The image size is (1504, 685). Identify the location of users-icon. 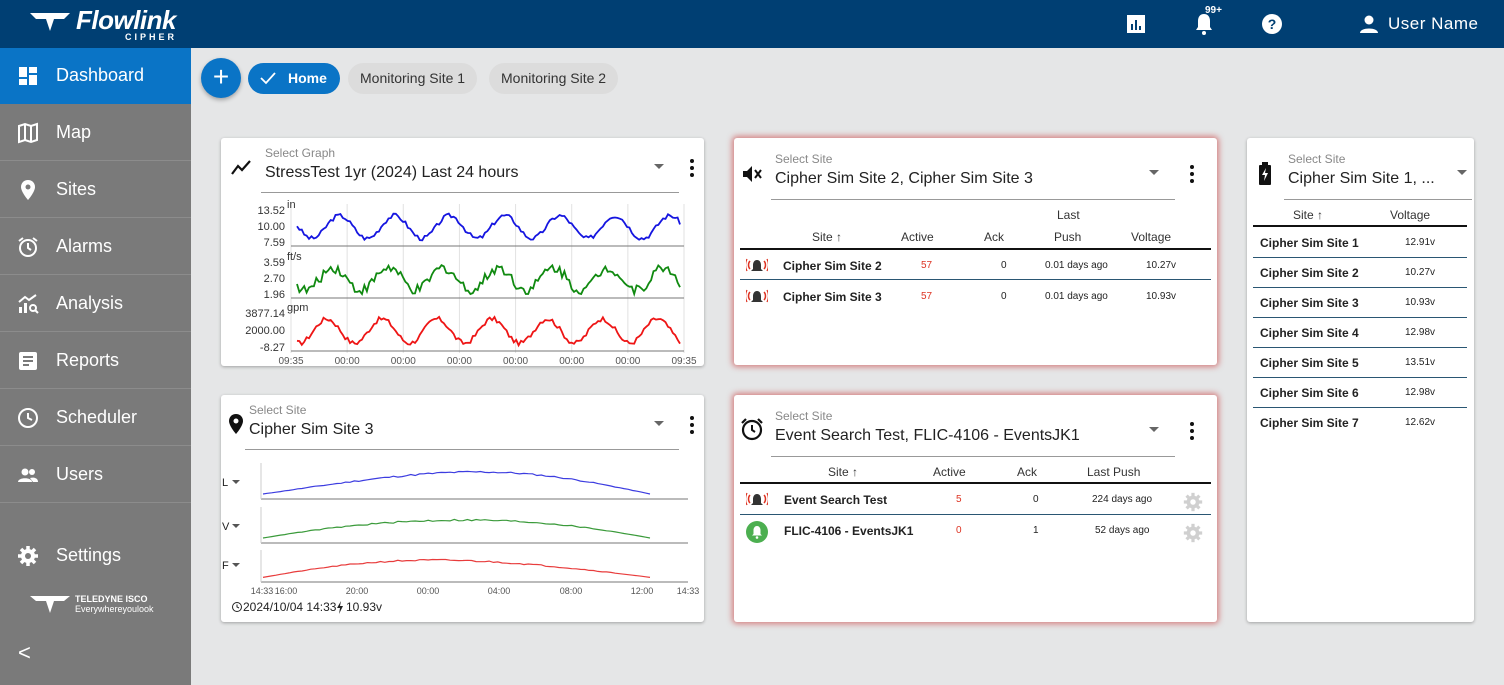
(28, 475).